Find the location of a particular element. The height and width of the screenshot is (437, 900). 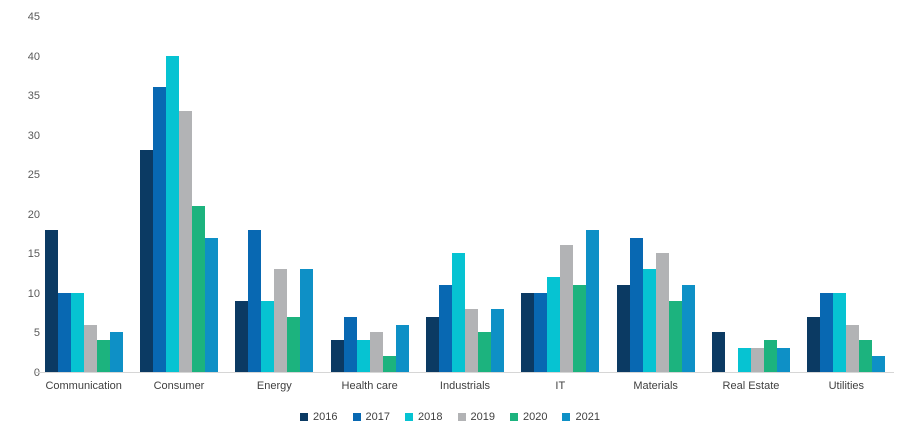

bar-group-health-care is located at coordinates (369, 194).